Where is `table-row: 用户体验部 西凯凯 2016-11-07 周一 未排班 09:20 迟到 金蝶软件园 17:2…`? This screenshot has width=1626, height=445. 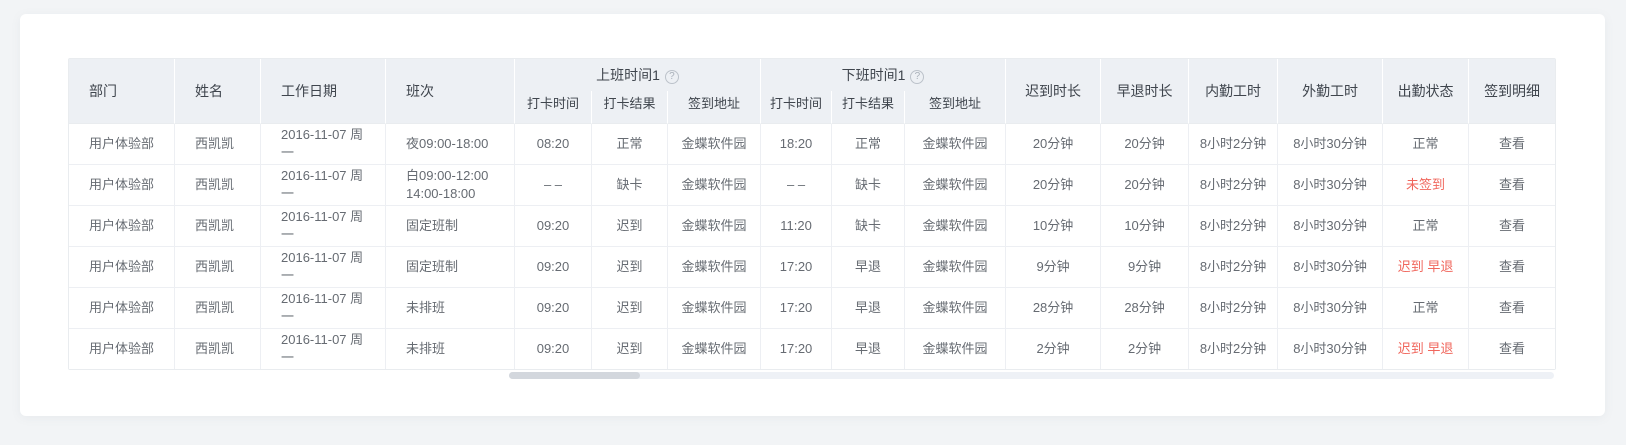
table-row: 用户体验部 西凯凯 2016-11-07 周一 未排班 09:20 迟到 金蝶软件园 17:2… is located at coordinates (812, 308).